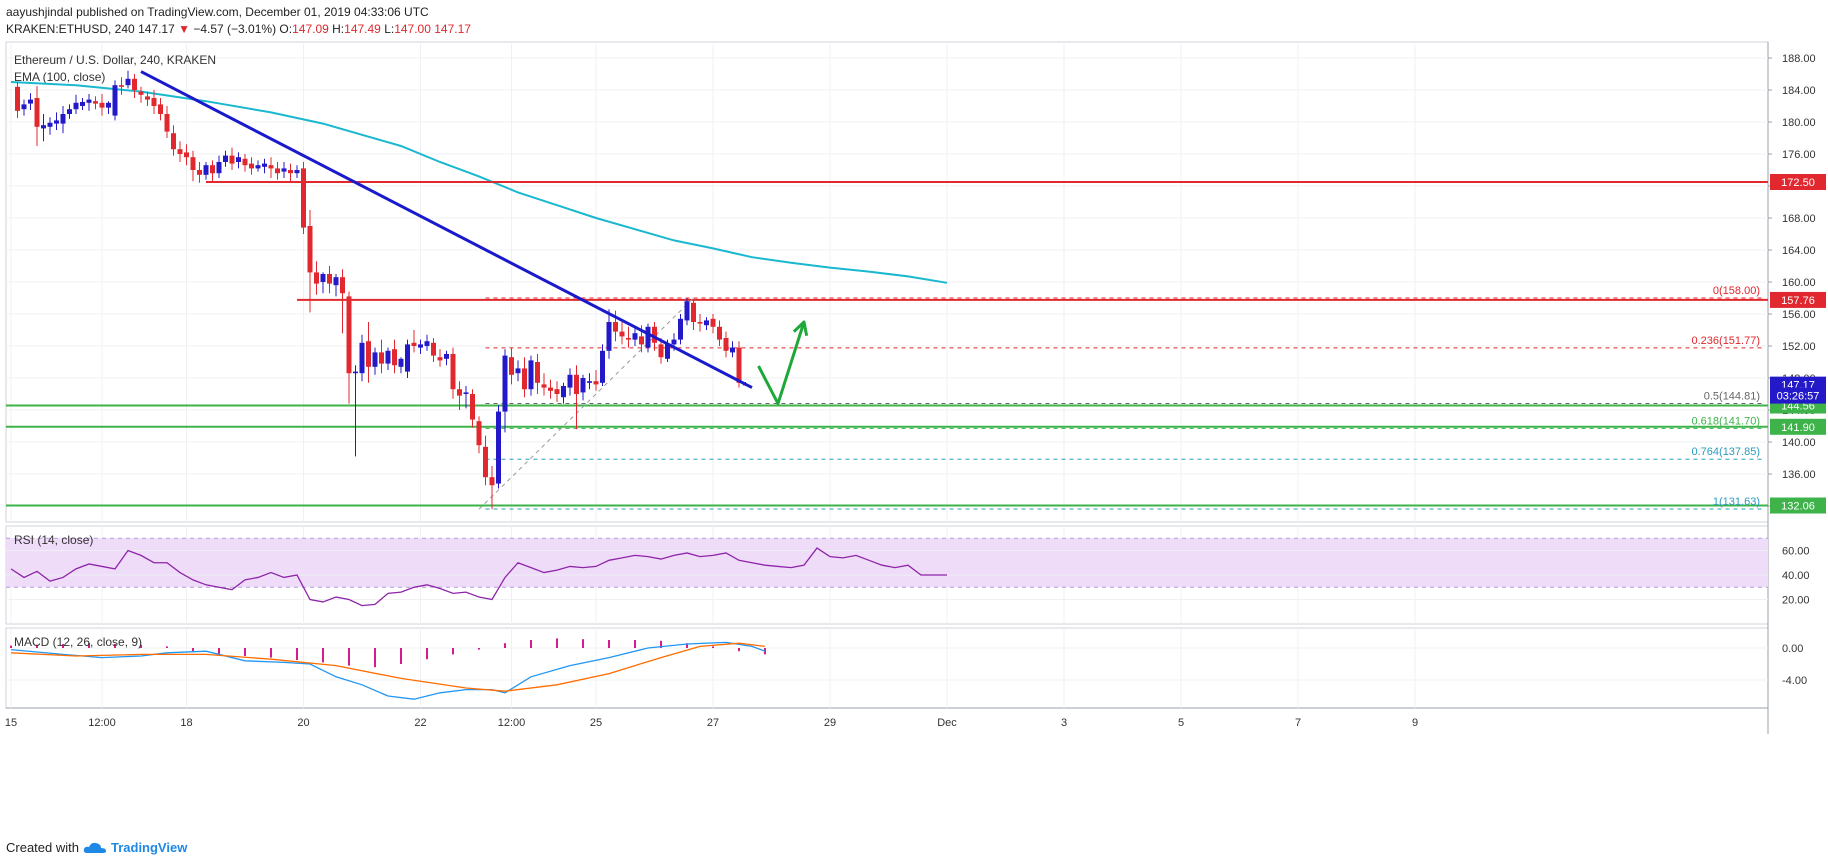 Image resolution: width=1828 pixels, height=868 pixels. I want to click on y-tick-label: 140.00, so click(1799, 443).